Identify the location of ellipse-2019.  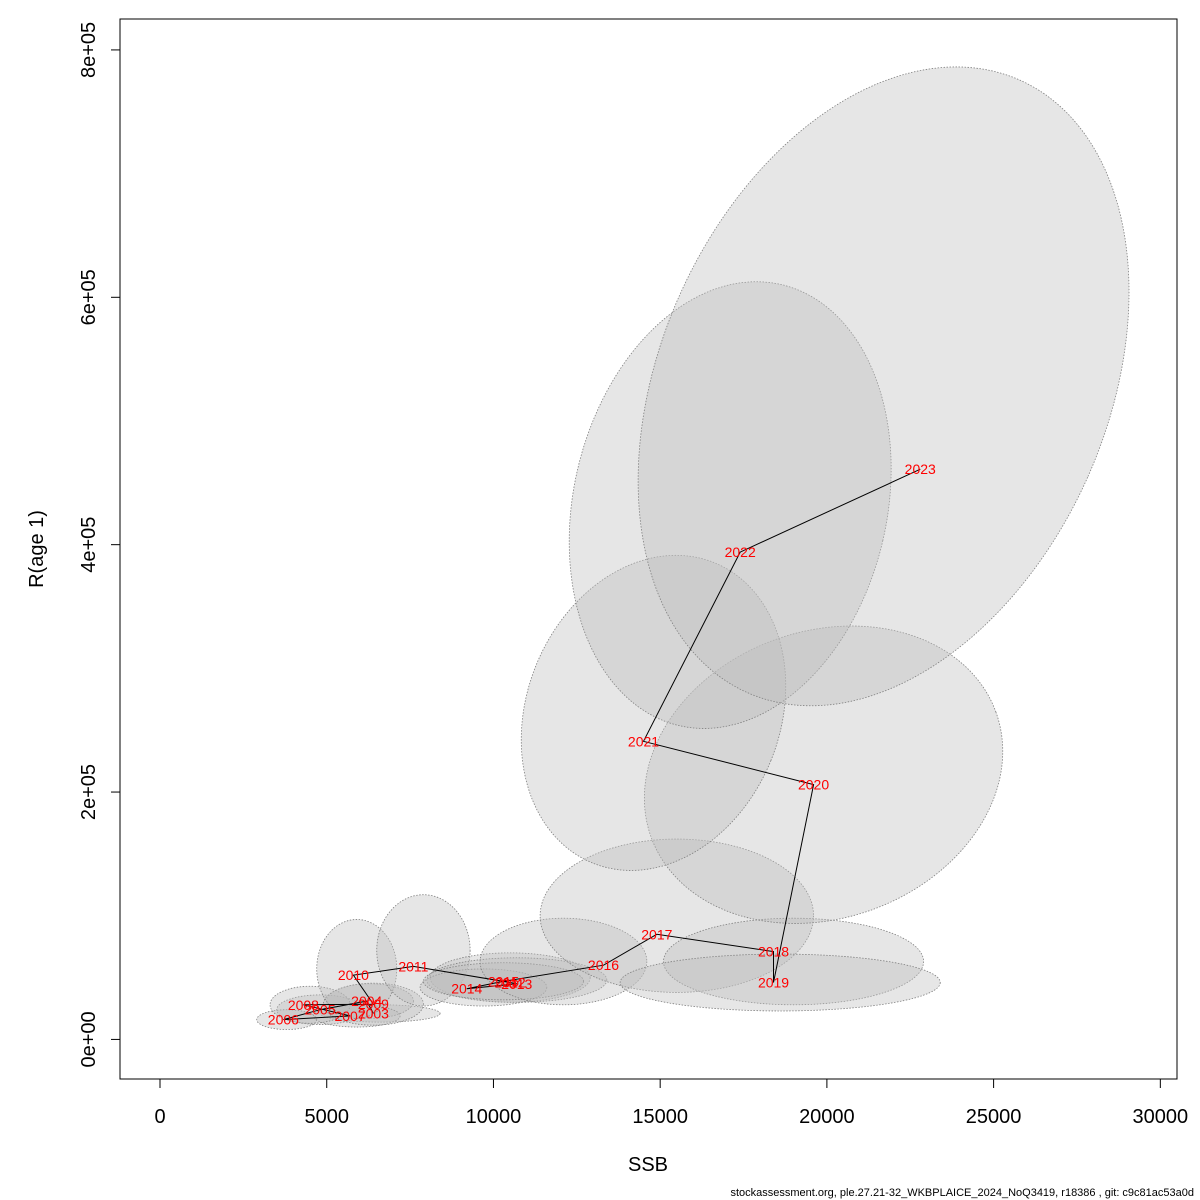
(780, 982).